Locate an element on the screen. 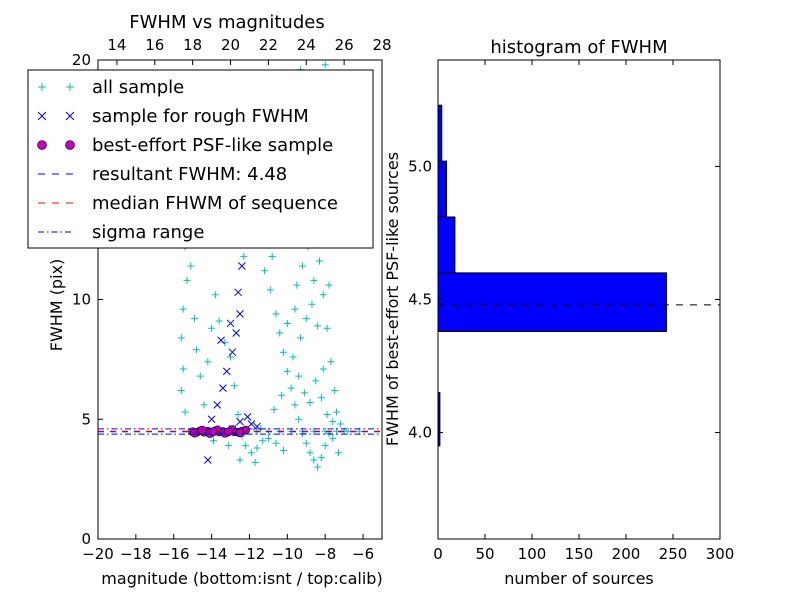  left-y-tick-label: 0 is located at coordinates (86, 539).